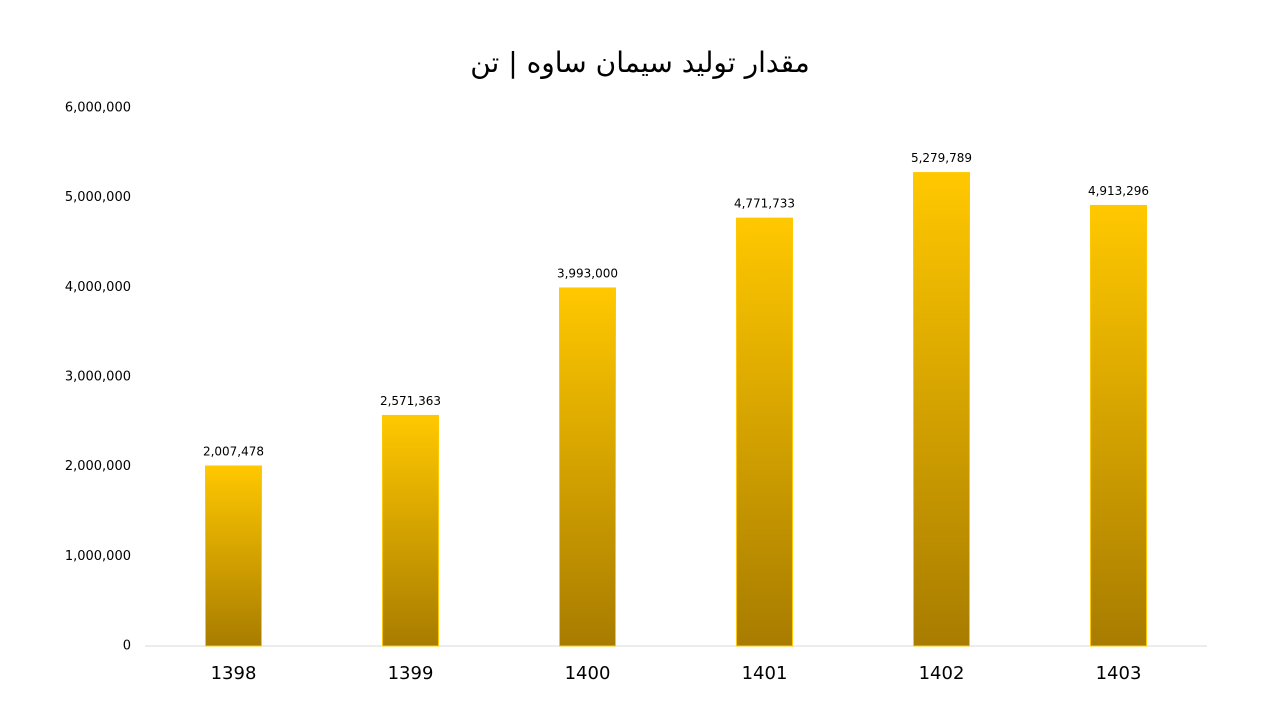  What do you see at coordinates (98, 556) in the screenshot?
I see `y-tick-label: 1,000,000` at bounding box center [98, 556].